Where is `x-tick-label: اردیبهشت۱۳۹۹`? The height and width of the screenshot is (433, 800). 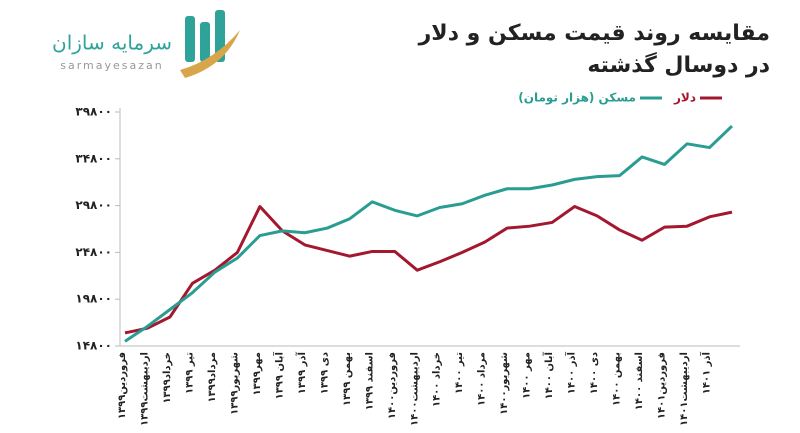 x-tick-label: اردیبهشت۱۳۹۹ is located at coordinates (144, 389).